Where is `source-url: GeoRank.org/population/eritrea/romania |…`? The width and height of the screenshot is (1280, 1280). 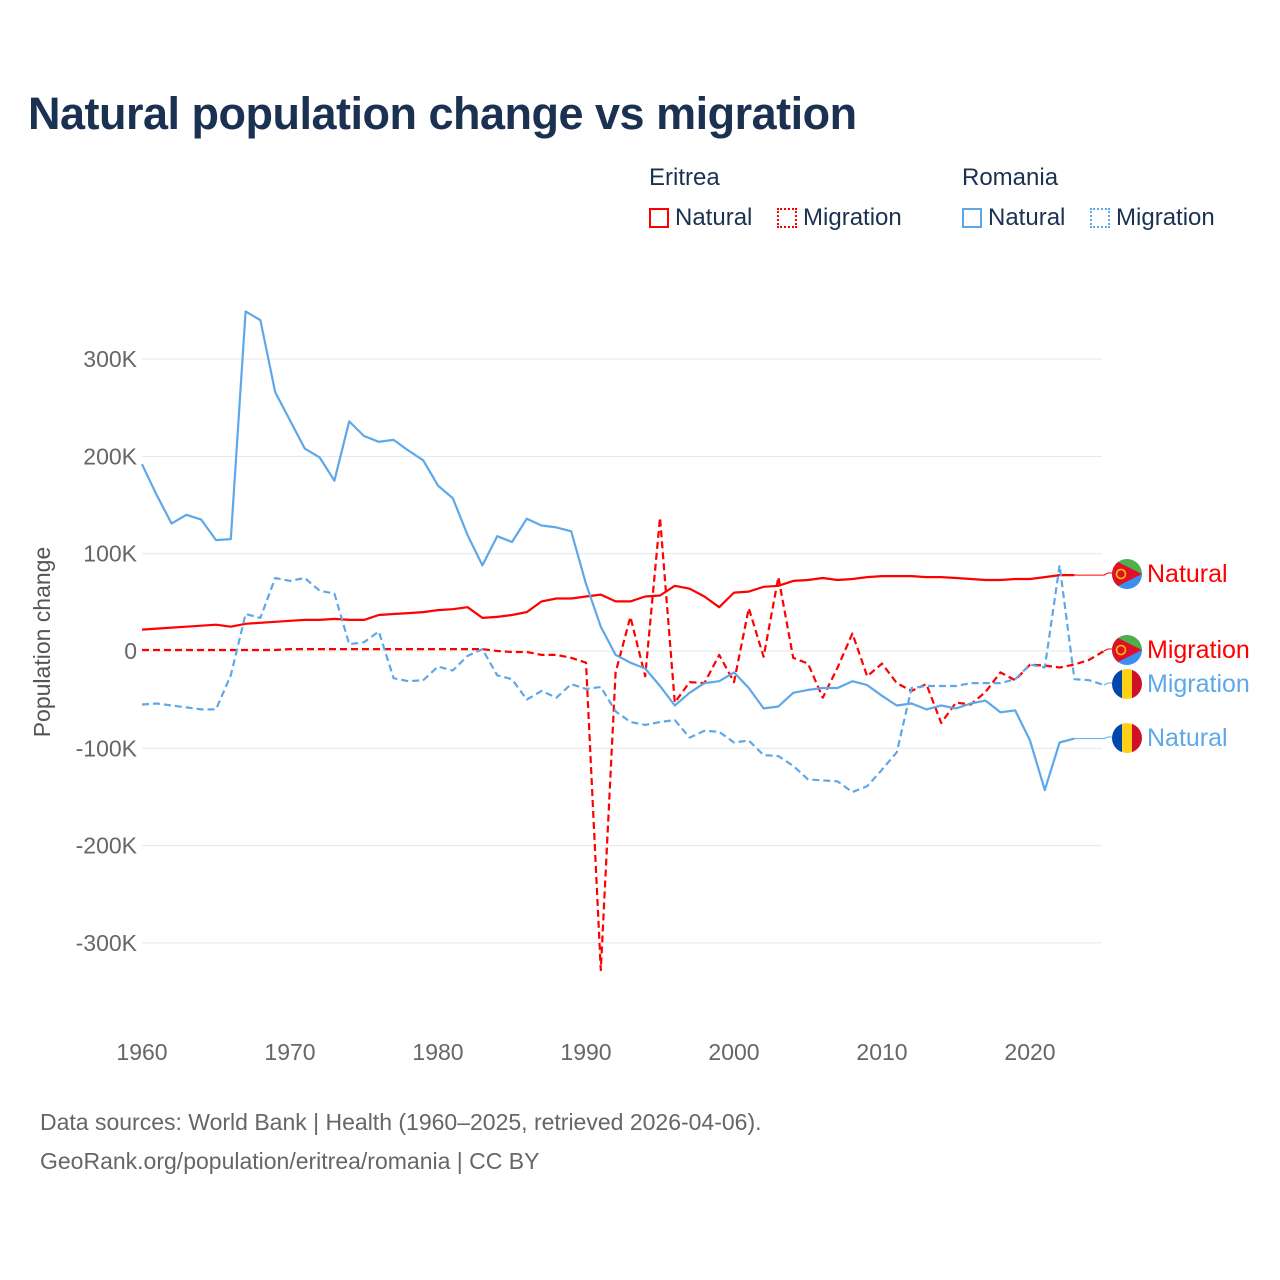
source-url: GeoRank.org/population/eritrea/romania |… is located at coordinates (290, 1161).